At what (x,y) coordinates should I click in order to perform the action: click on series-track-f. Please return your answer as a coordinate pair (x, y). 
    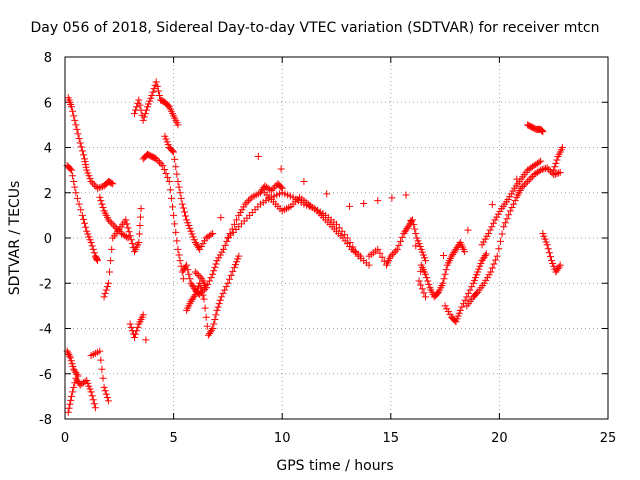
    Looking at the image, I should click on (114, 217).